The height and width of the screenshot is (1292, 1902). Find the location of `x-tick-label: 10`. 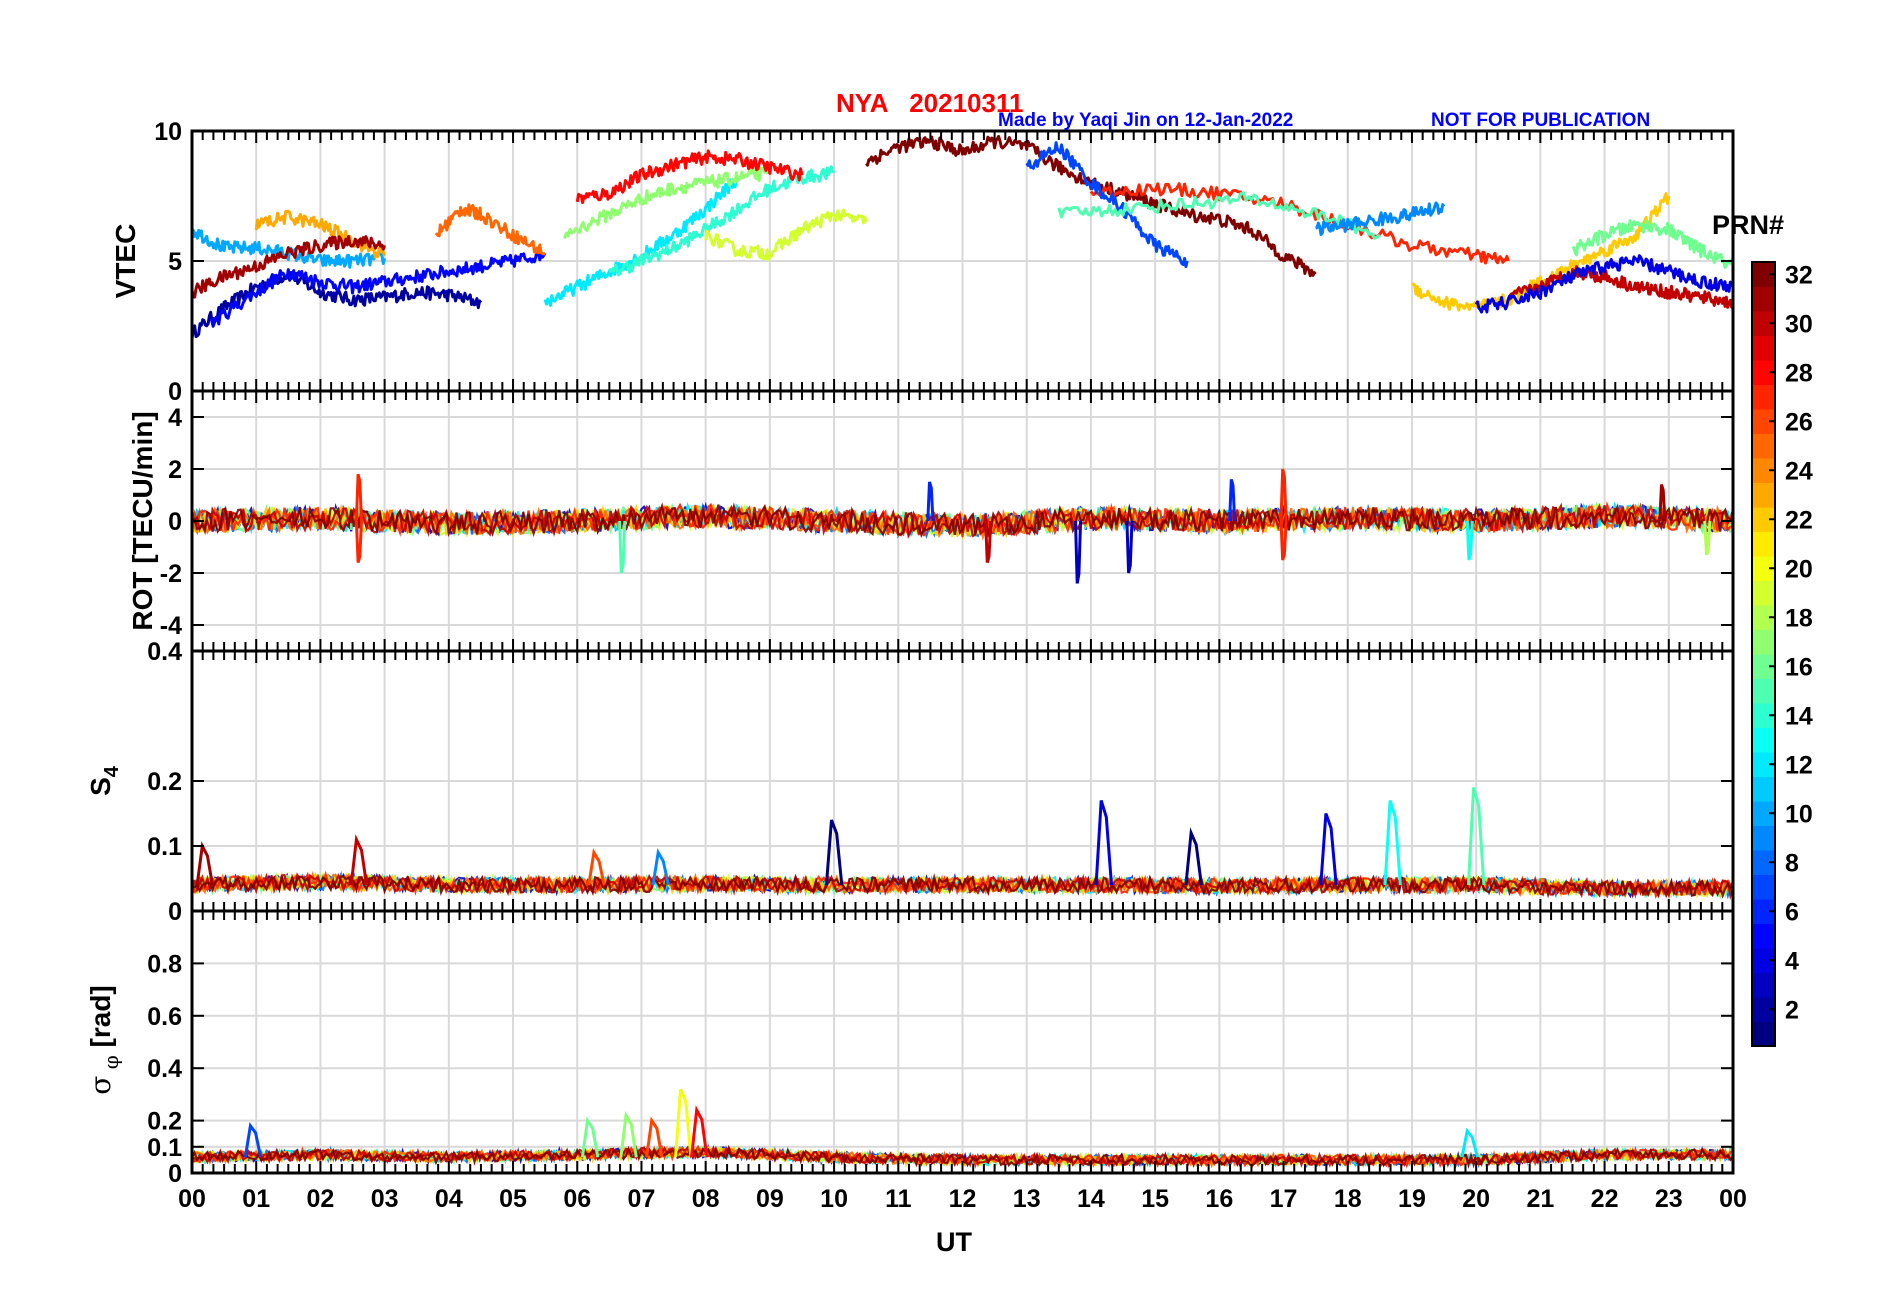

x-tick-label: 10 is located at coordinates (834, 1199).